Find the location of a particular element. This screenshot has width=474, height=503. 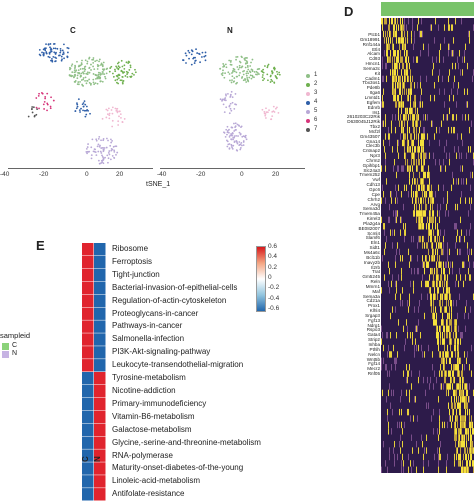

heatmap-gene-label: Rspo3 is located at coordinates (373, 330).